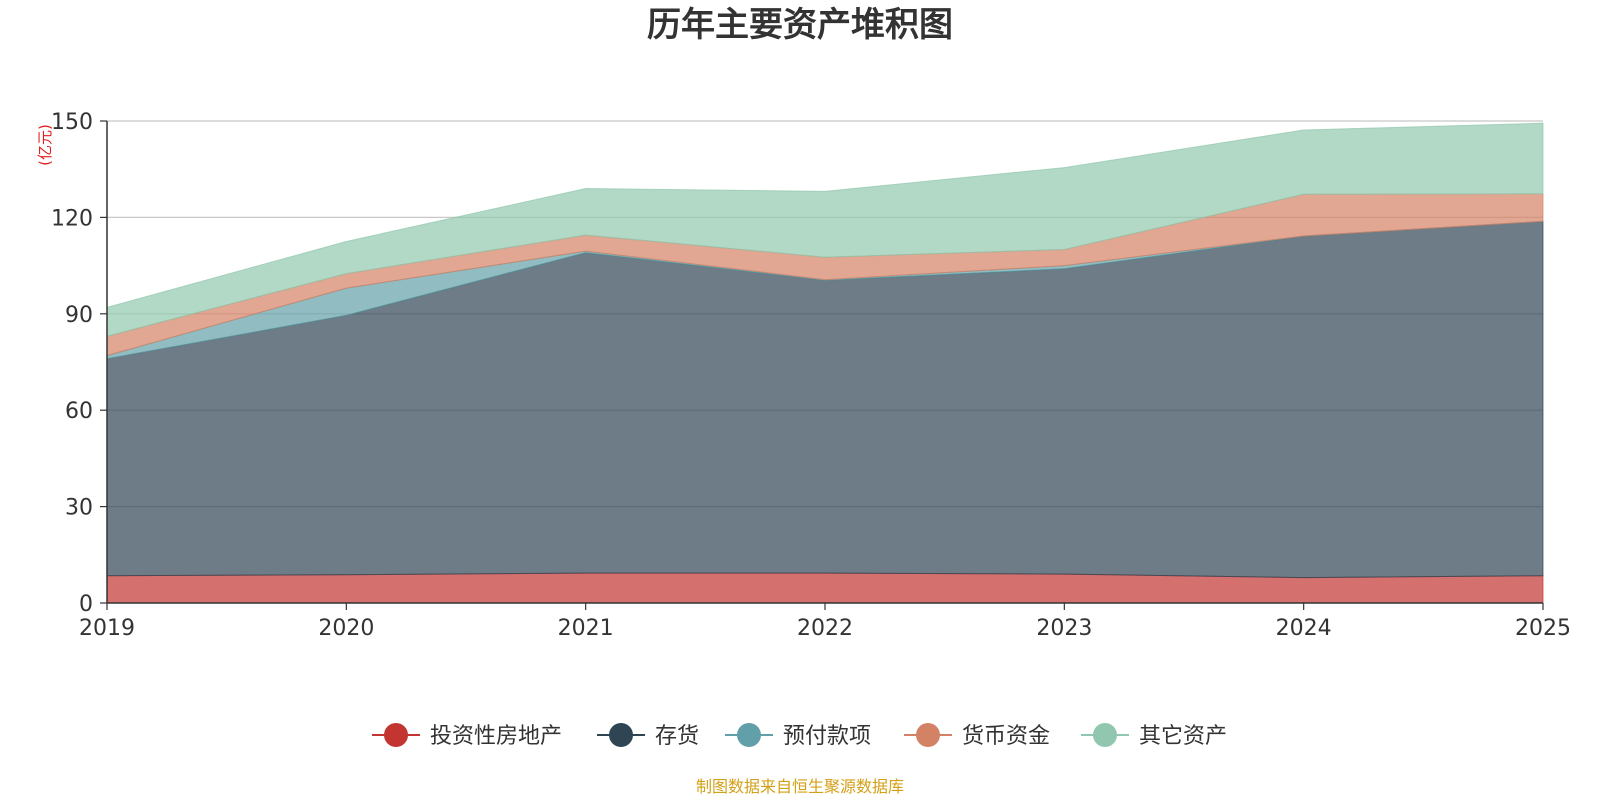  I want to click on legend-item-1: 存货, so click(648, 736).